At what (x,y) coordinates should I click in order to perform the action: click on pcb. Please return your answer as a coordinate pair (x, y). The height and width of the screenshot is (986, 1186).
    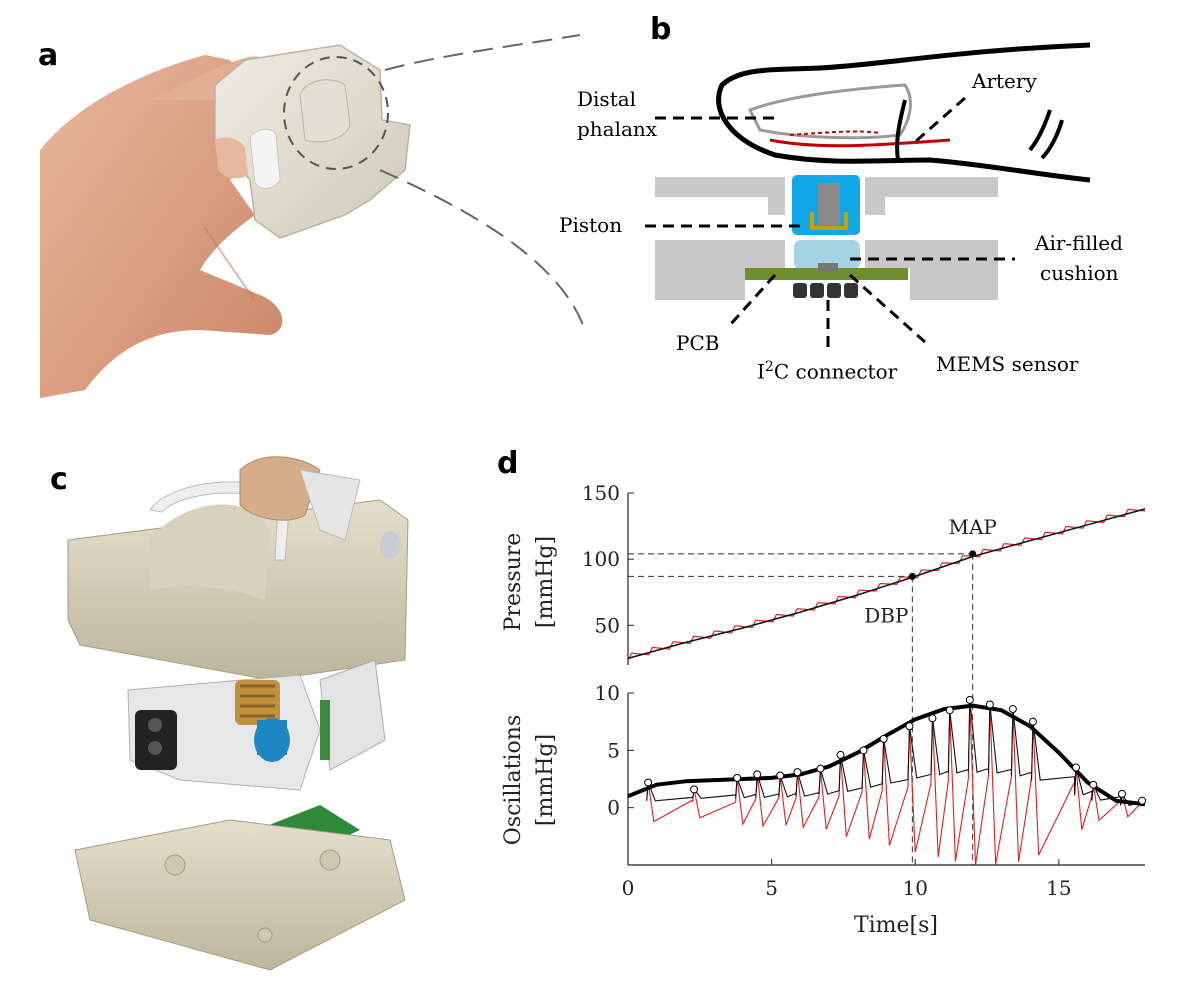
    Looking at the image, I should click on (826, 274).